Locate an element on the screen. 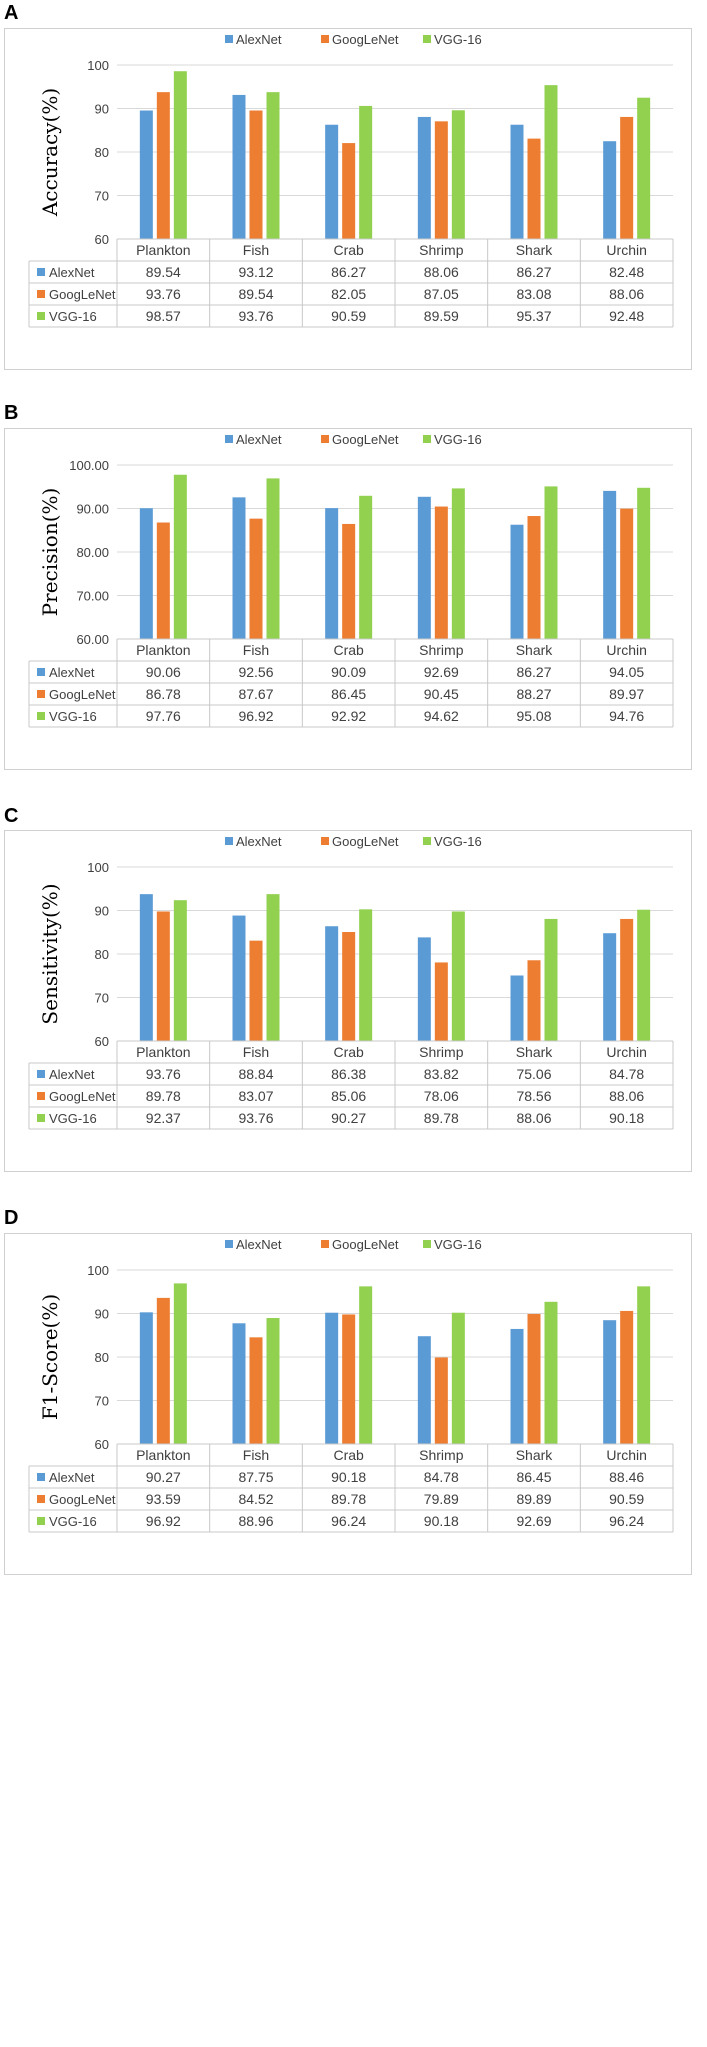 This screenshot has width=707, height=2047. y-axis-label: Precision(%) is located at coordinates (50, 552).